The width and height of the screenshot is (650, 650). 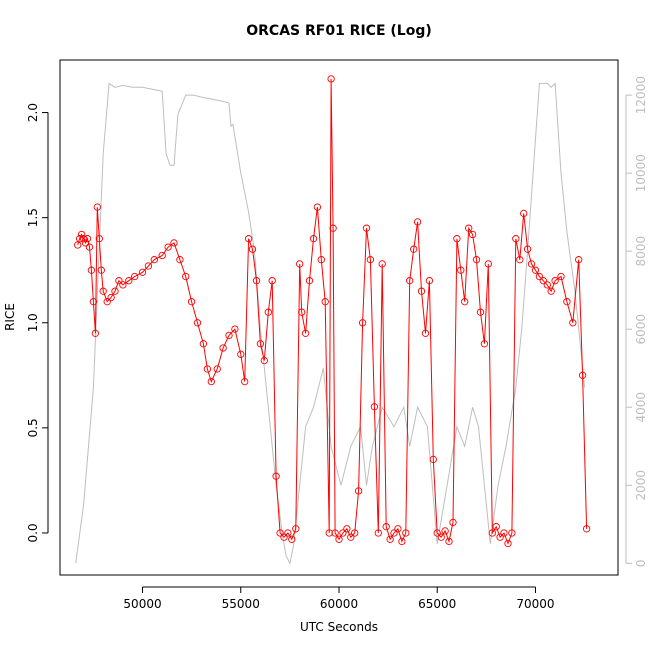 What do you see at coordinates (142, 604) in the screenshot?
I see `x-tick-label: 50000` at bounding box center [142, 604].